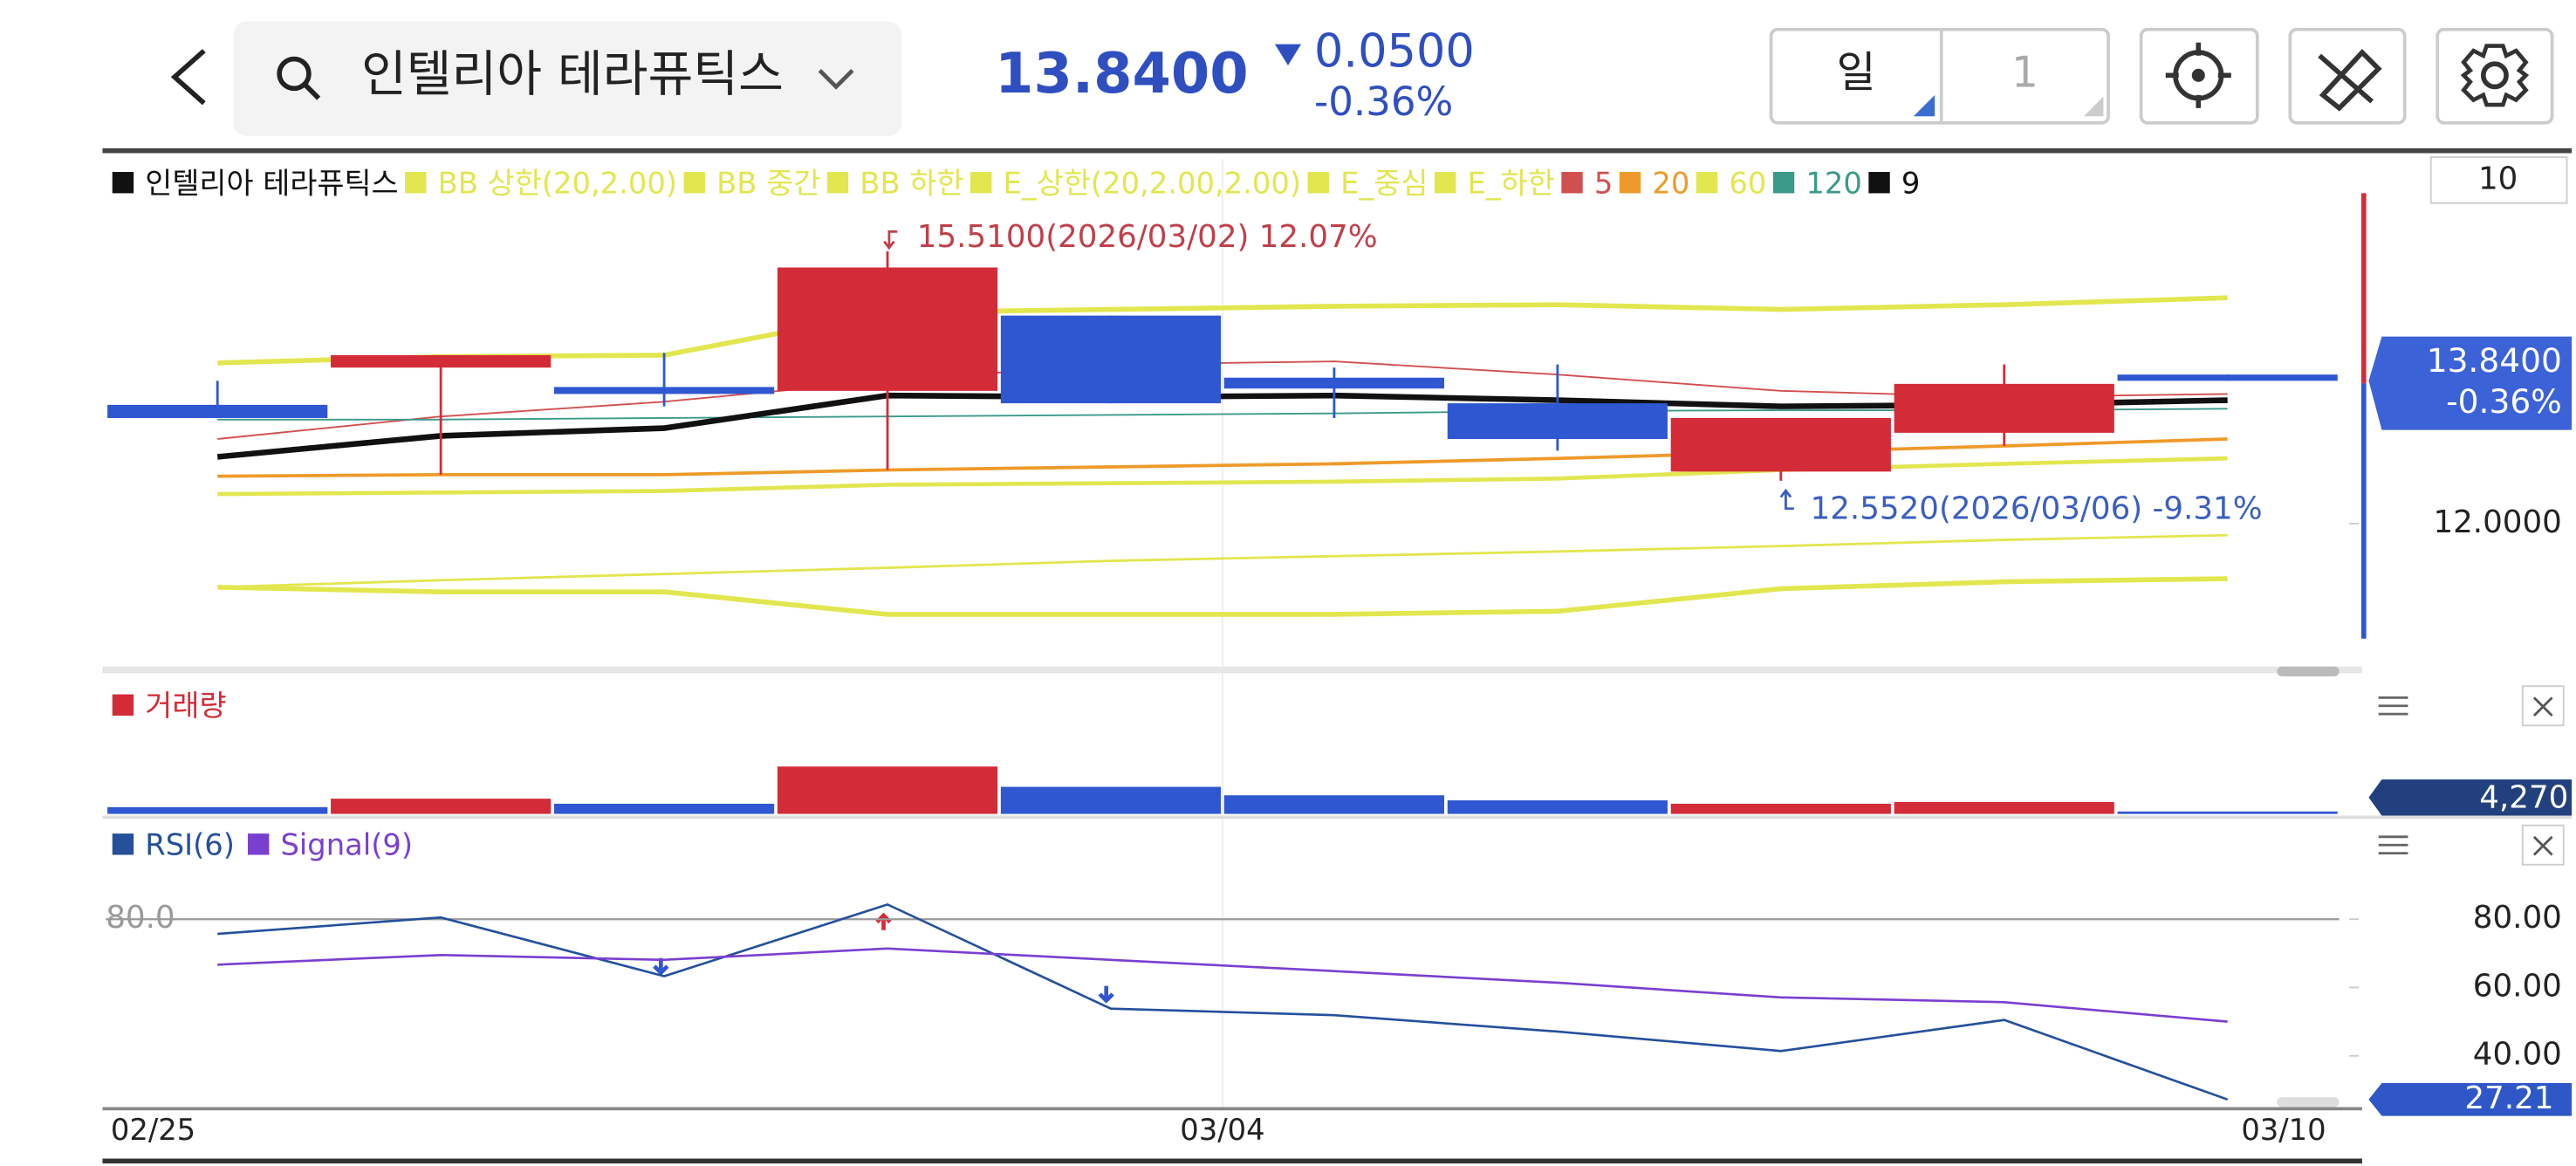 The height and width of the screenshot is (1166, 2576). What do you see at coordinates (346, 845) in the screenshot?
I see `legend-label: Signal(9)` at bounding box center [346, 845].